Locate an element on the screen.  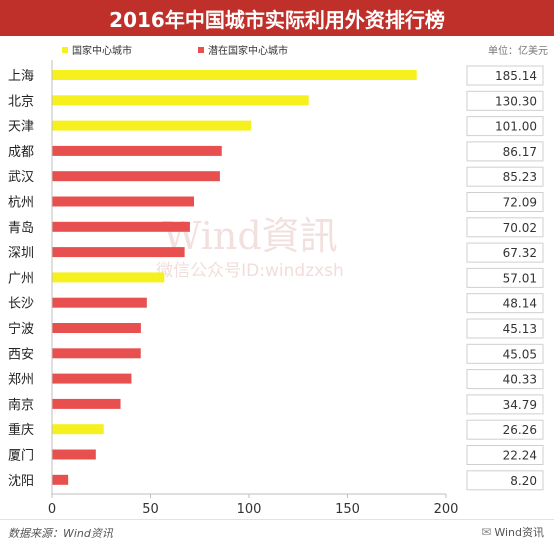
category-label: 西安 is located at coordinates (21, 354).